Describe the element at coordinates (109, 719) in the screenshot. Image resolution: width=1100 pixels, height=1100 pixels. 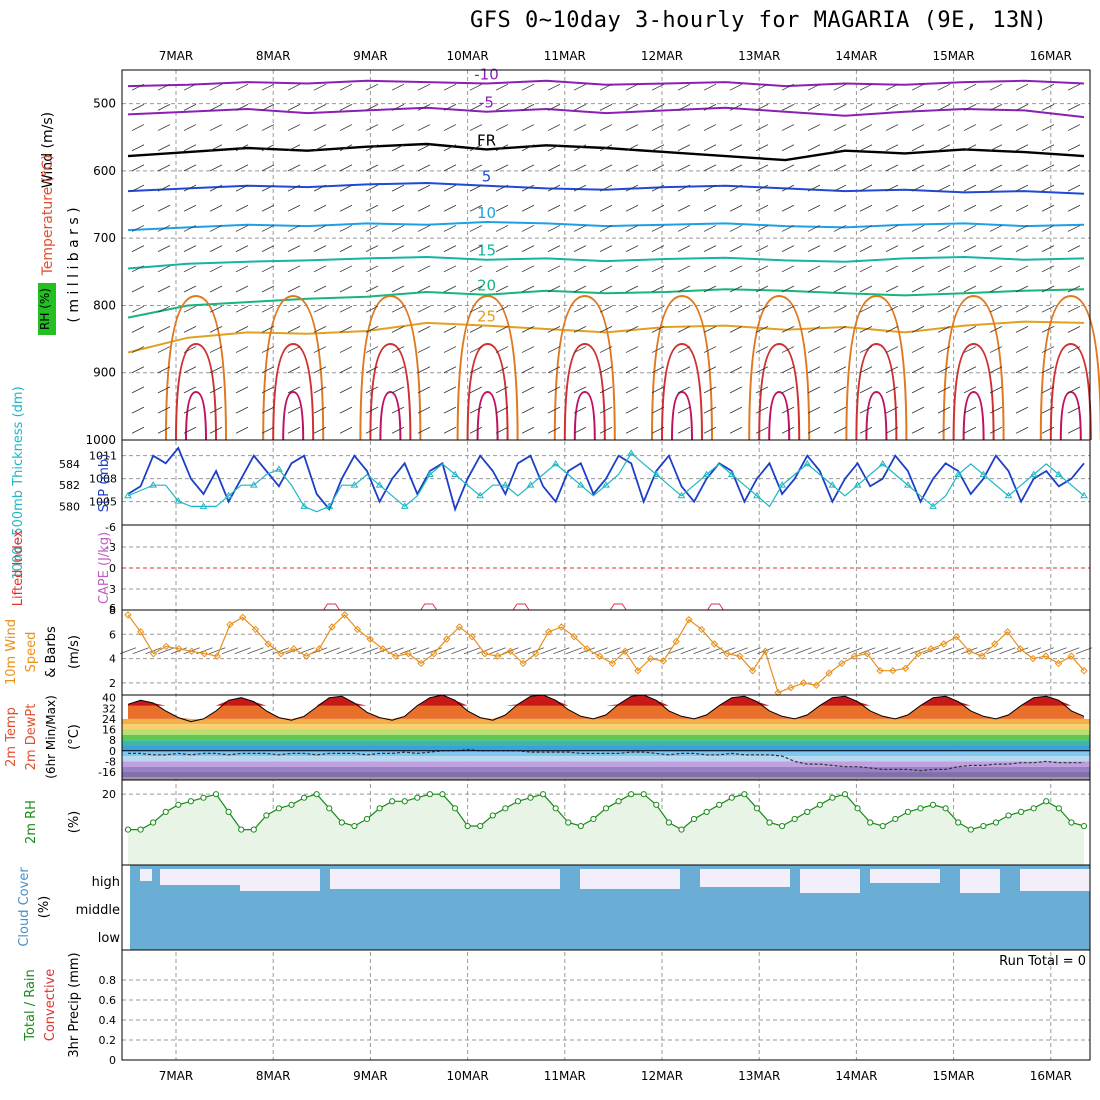
I see `temp-tick: 24` at that location.